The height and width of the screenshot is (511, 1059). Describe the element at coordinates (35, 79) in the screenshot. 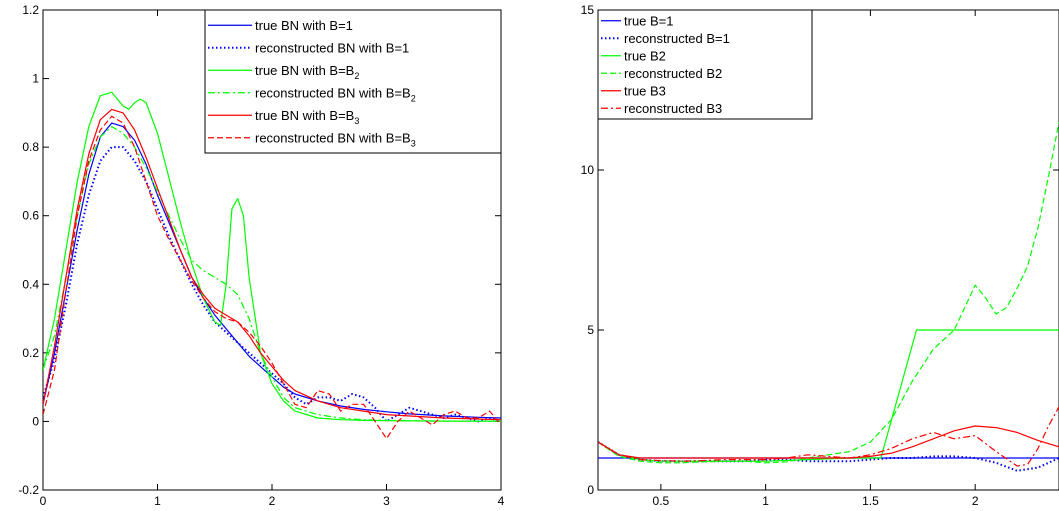

I see `left-y-tick-label: 1` at that location.